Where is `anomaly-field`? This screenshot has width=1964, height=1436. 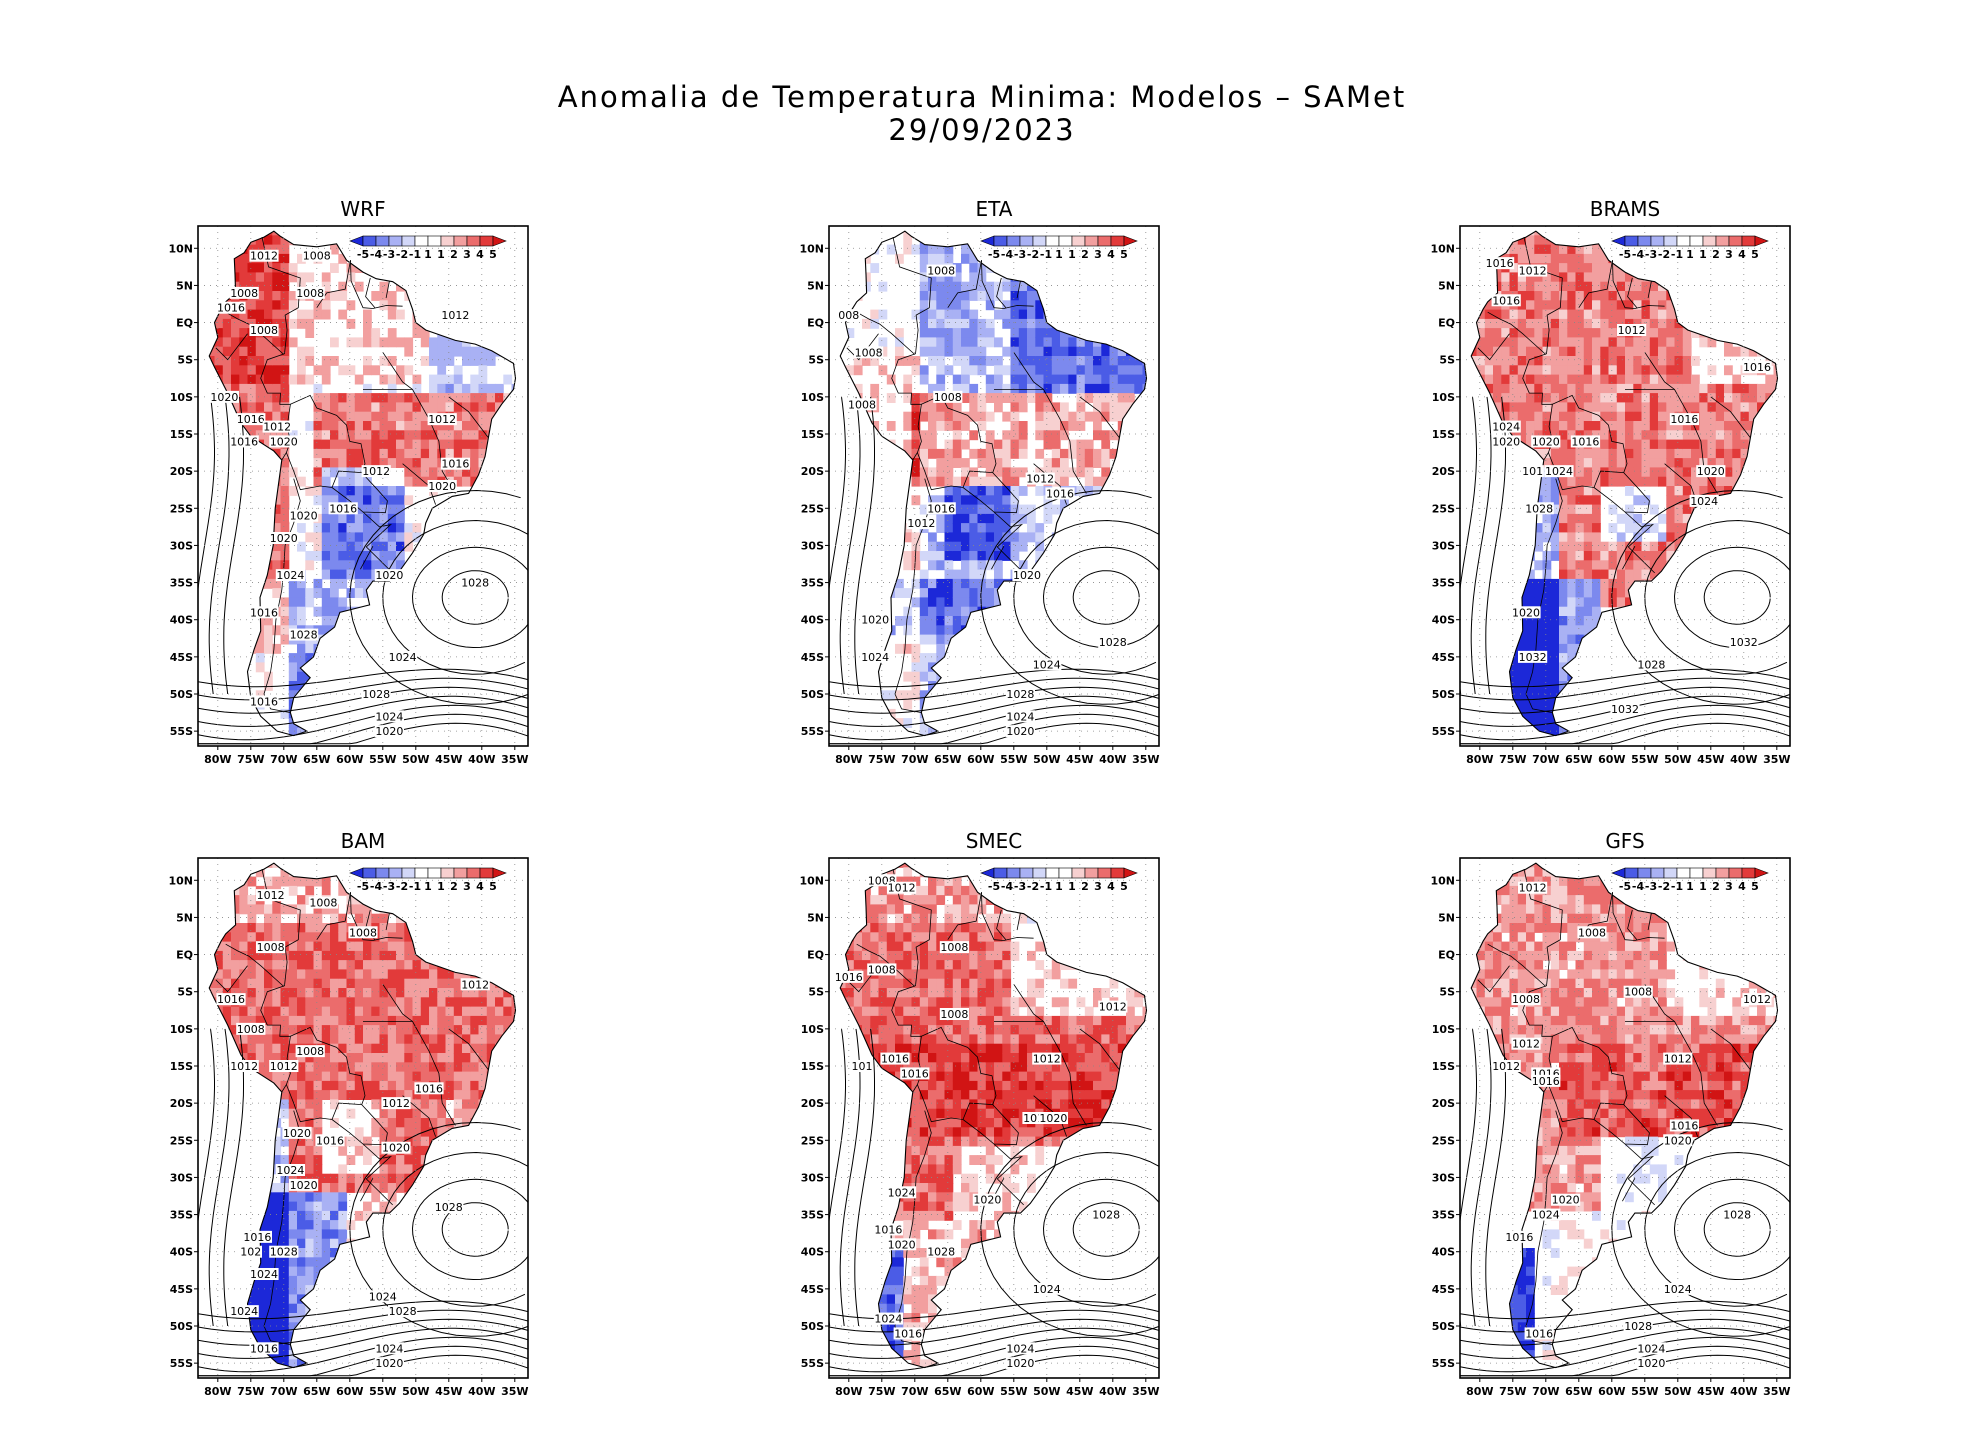 anomaly-field is located at coordinates (993, 483).